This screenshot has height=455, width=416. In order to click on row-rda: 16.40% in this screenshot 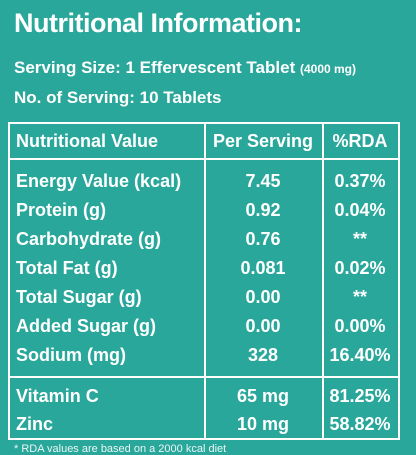, I will do `click(360, 355)`.